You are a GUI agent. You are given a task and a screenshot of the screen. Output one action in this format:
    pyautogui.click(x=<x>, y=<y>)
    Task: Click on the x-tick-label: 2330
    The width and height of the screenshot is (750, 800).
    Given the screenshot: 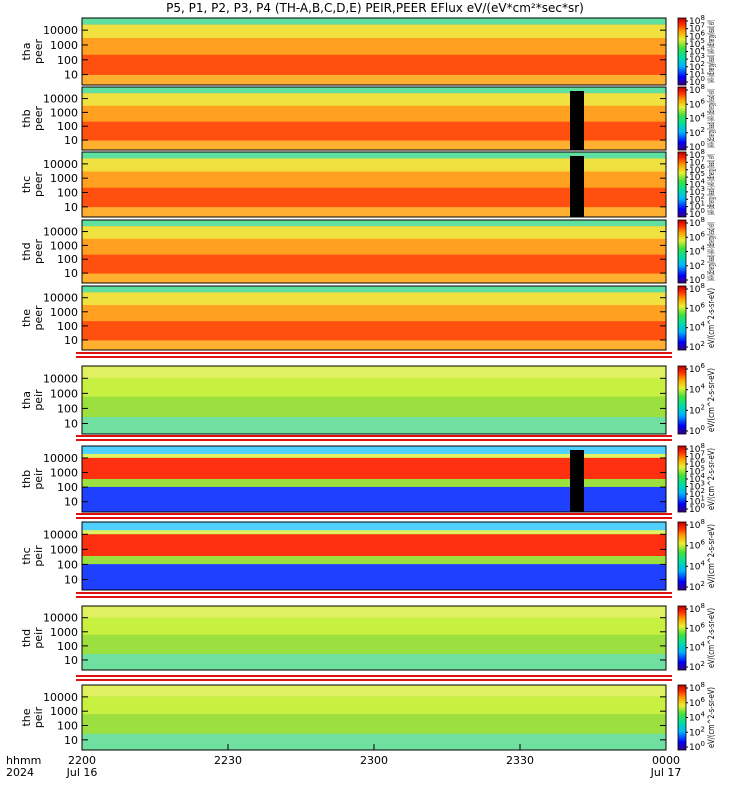 What is the action you would take?
    pyautogui.click(x=520, y=760)
    